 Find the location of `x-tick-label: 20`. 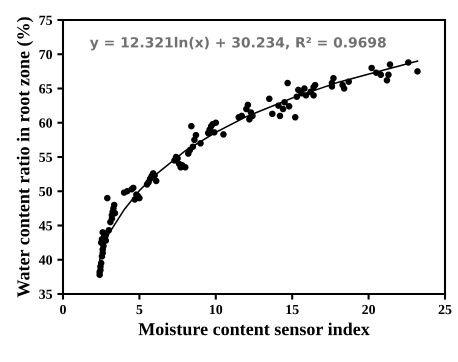

x-tick-label: 20 is located at coordinates (369, 309).